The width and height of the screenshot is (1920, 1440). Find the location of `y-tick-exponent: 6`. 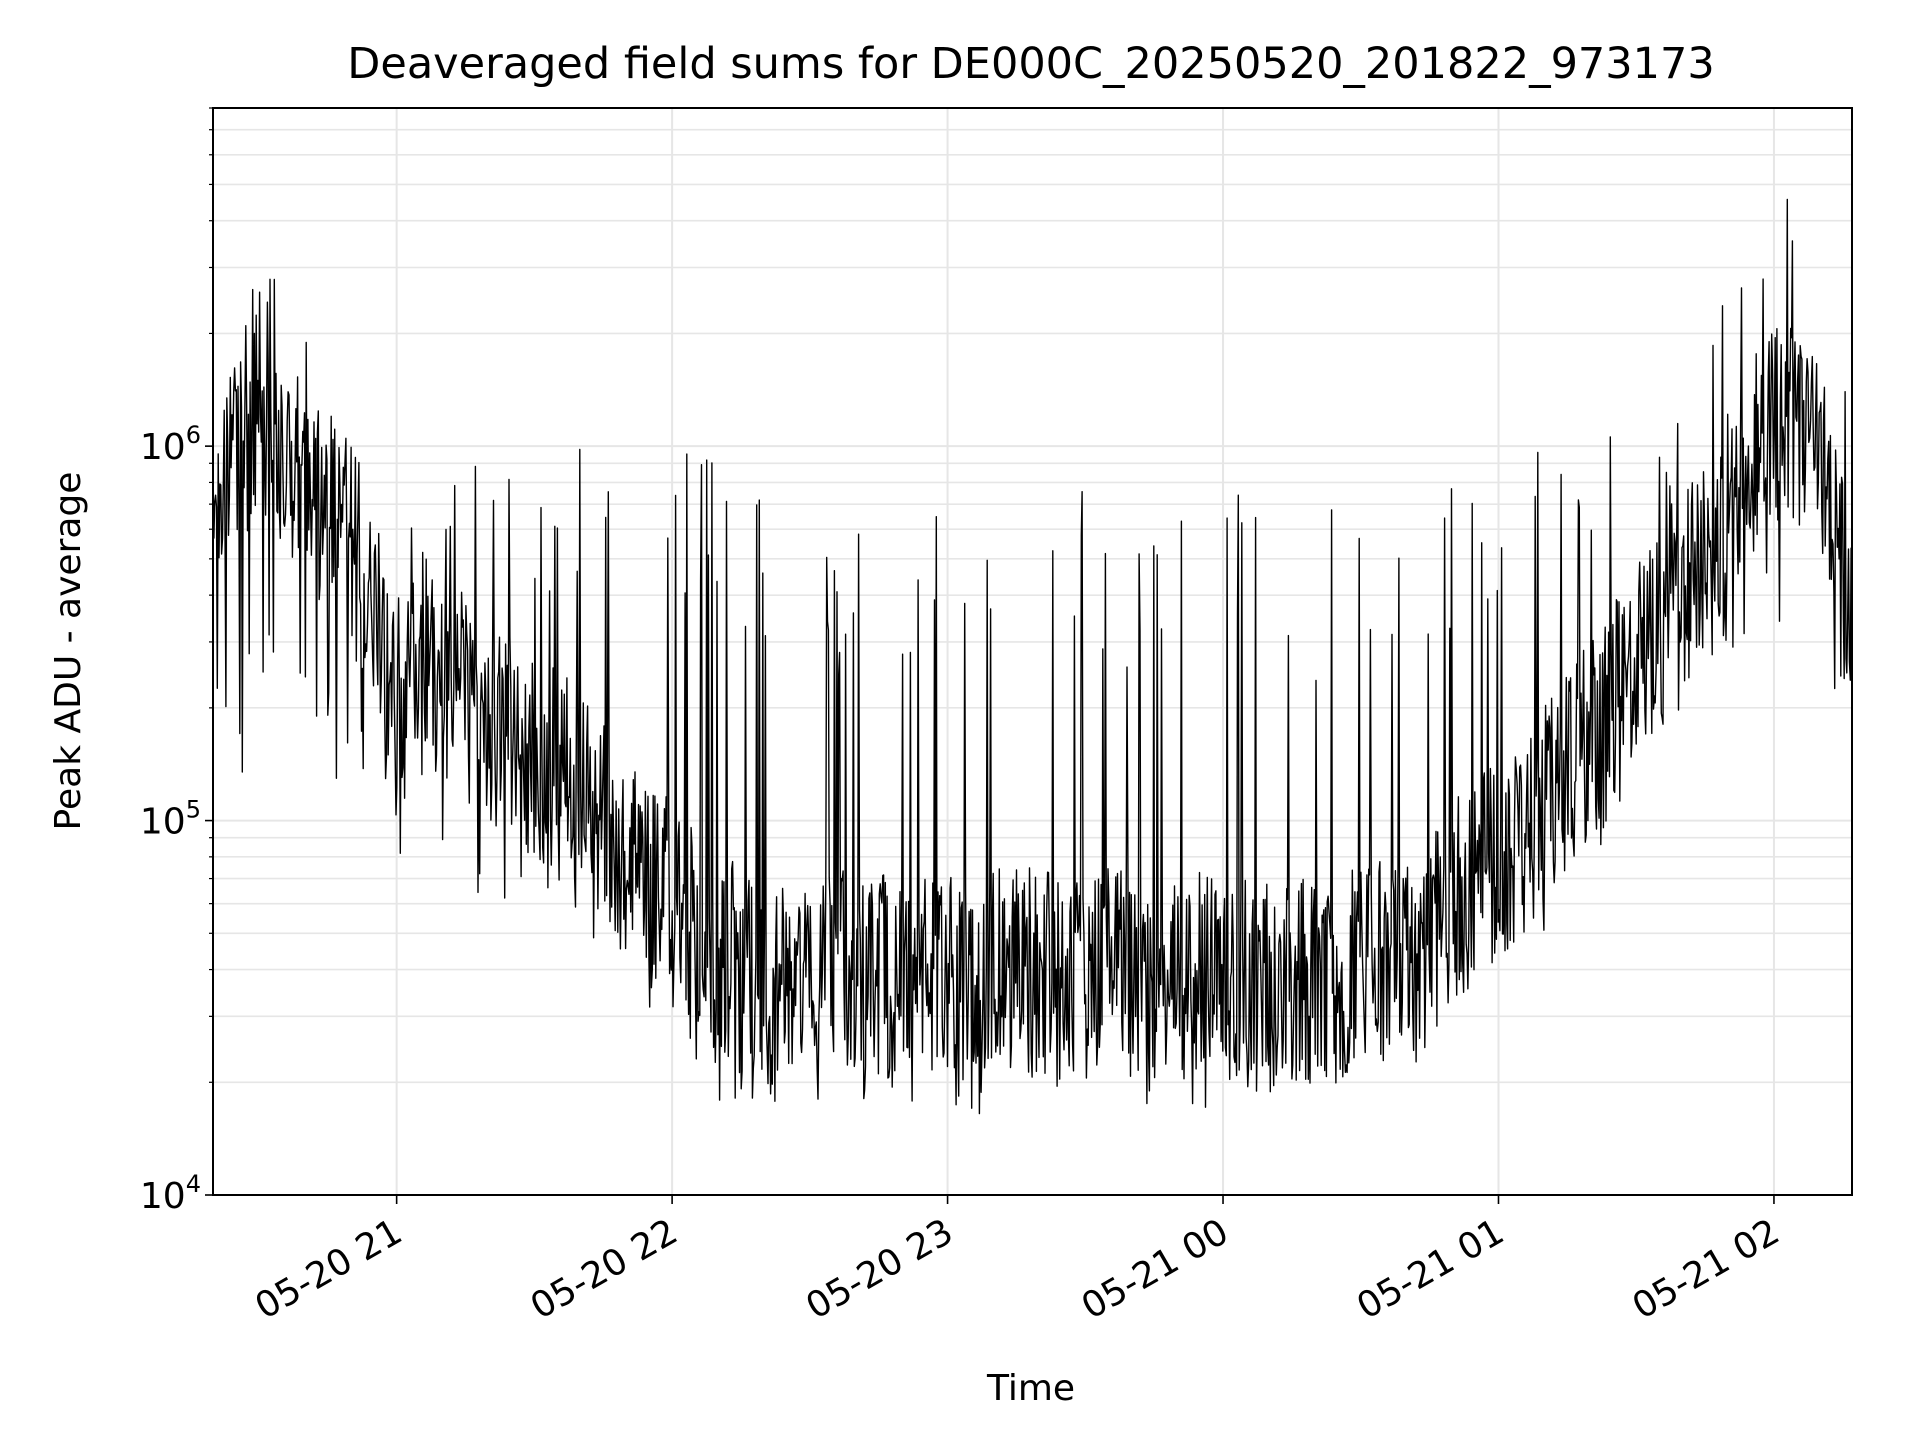

y-tick-exponent: 6 is located at coordinates (193, 435).